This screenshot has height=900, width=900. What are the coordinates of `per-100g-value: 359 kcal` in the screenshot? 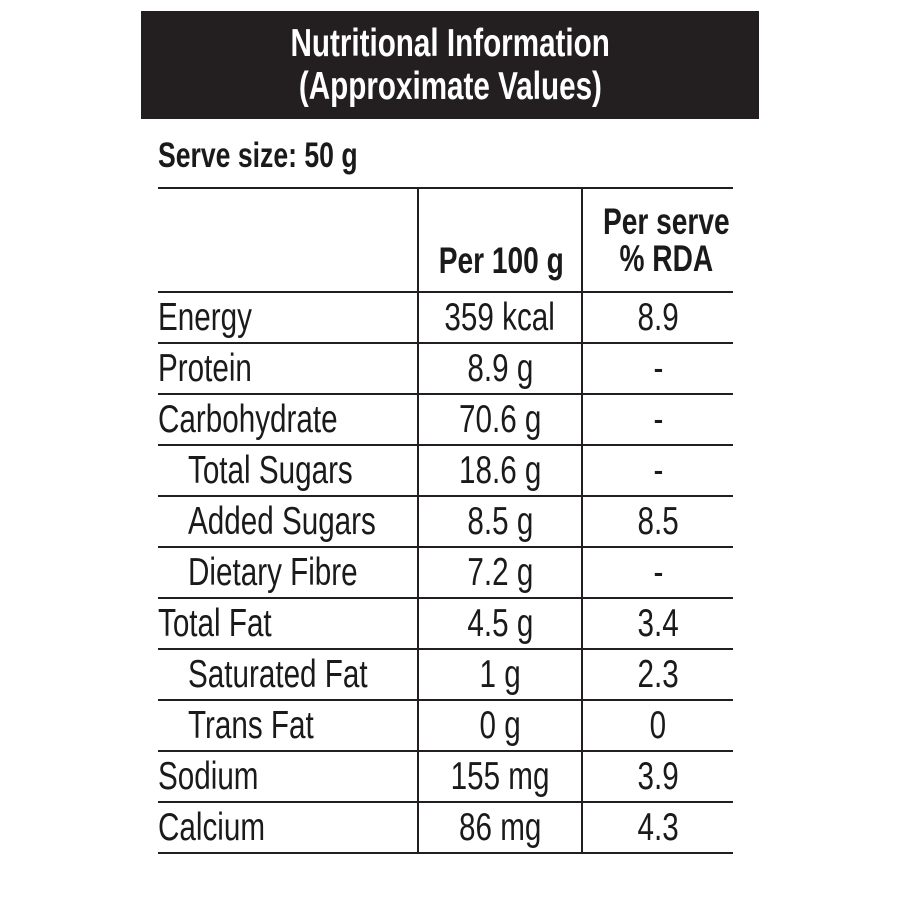 It's located at (500, 317).